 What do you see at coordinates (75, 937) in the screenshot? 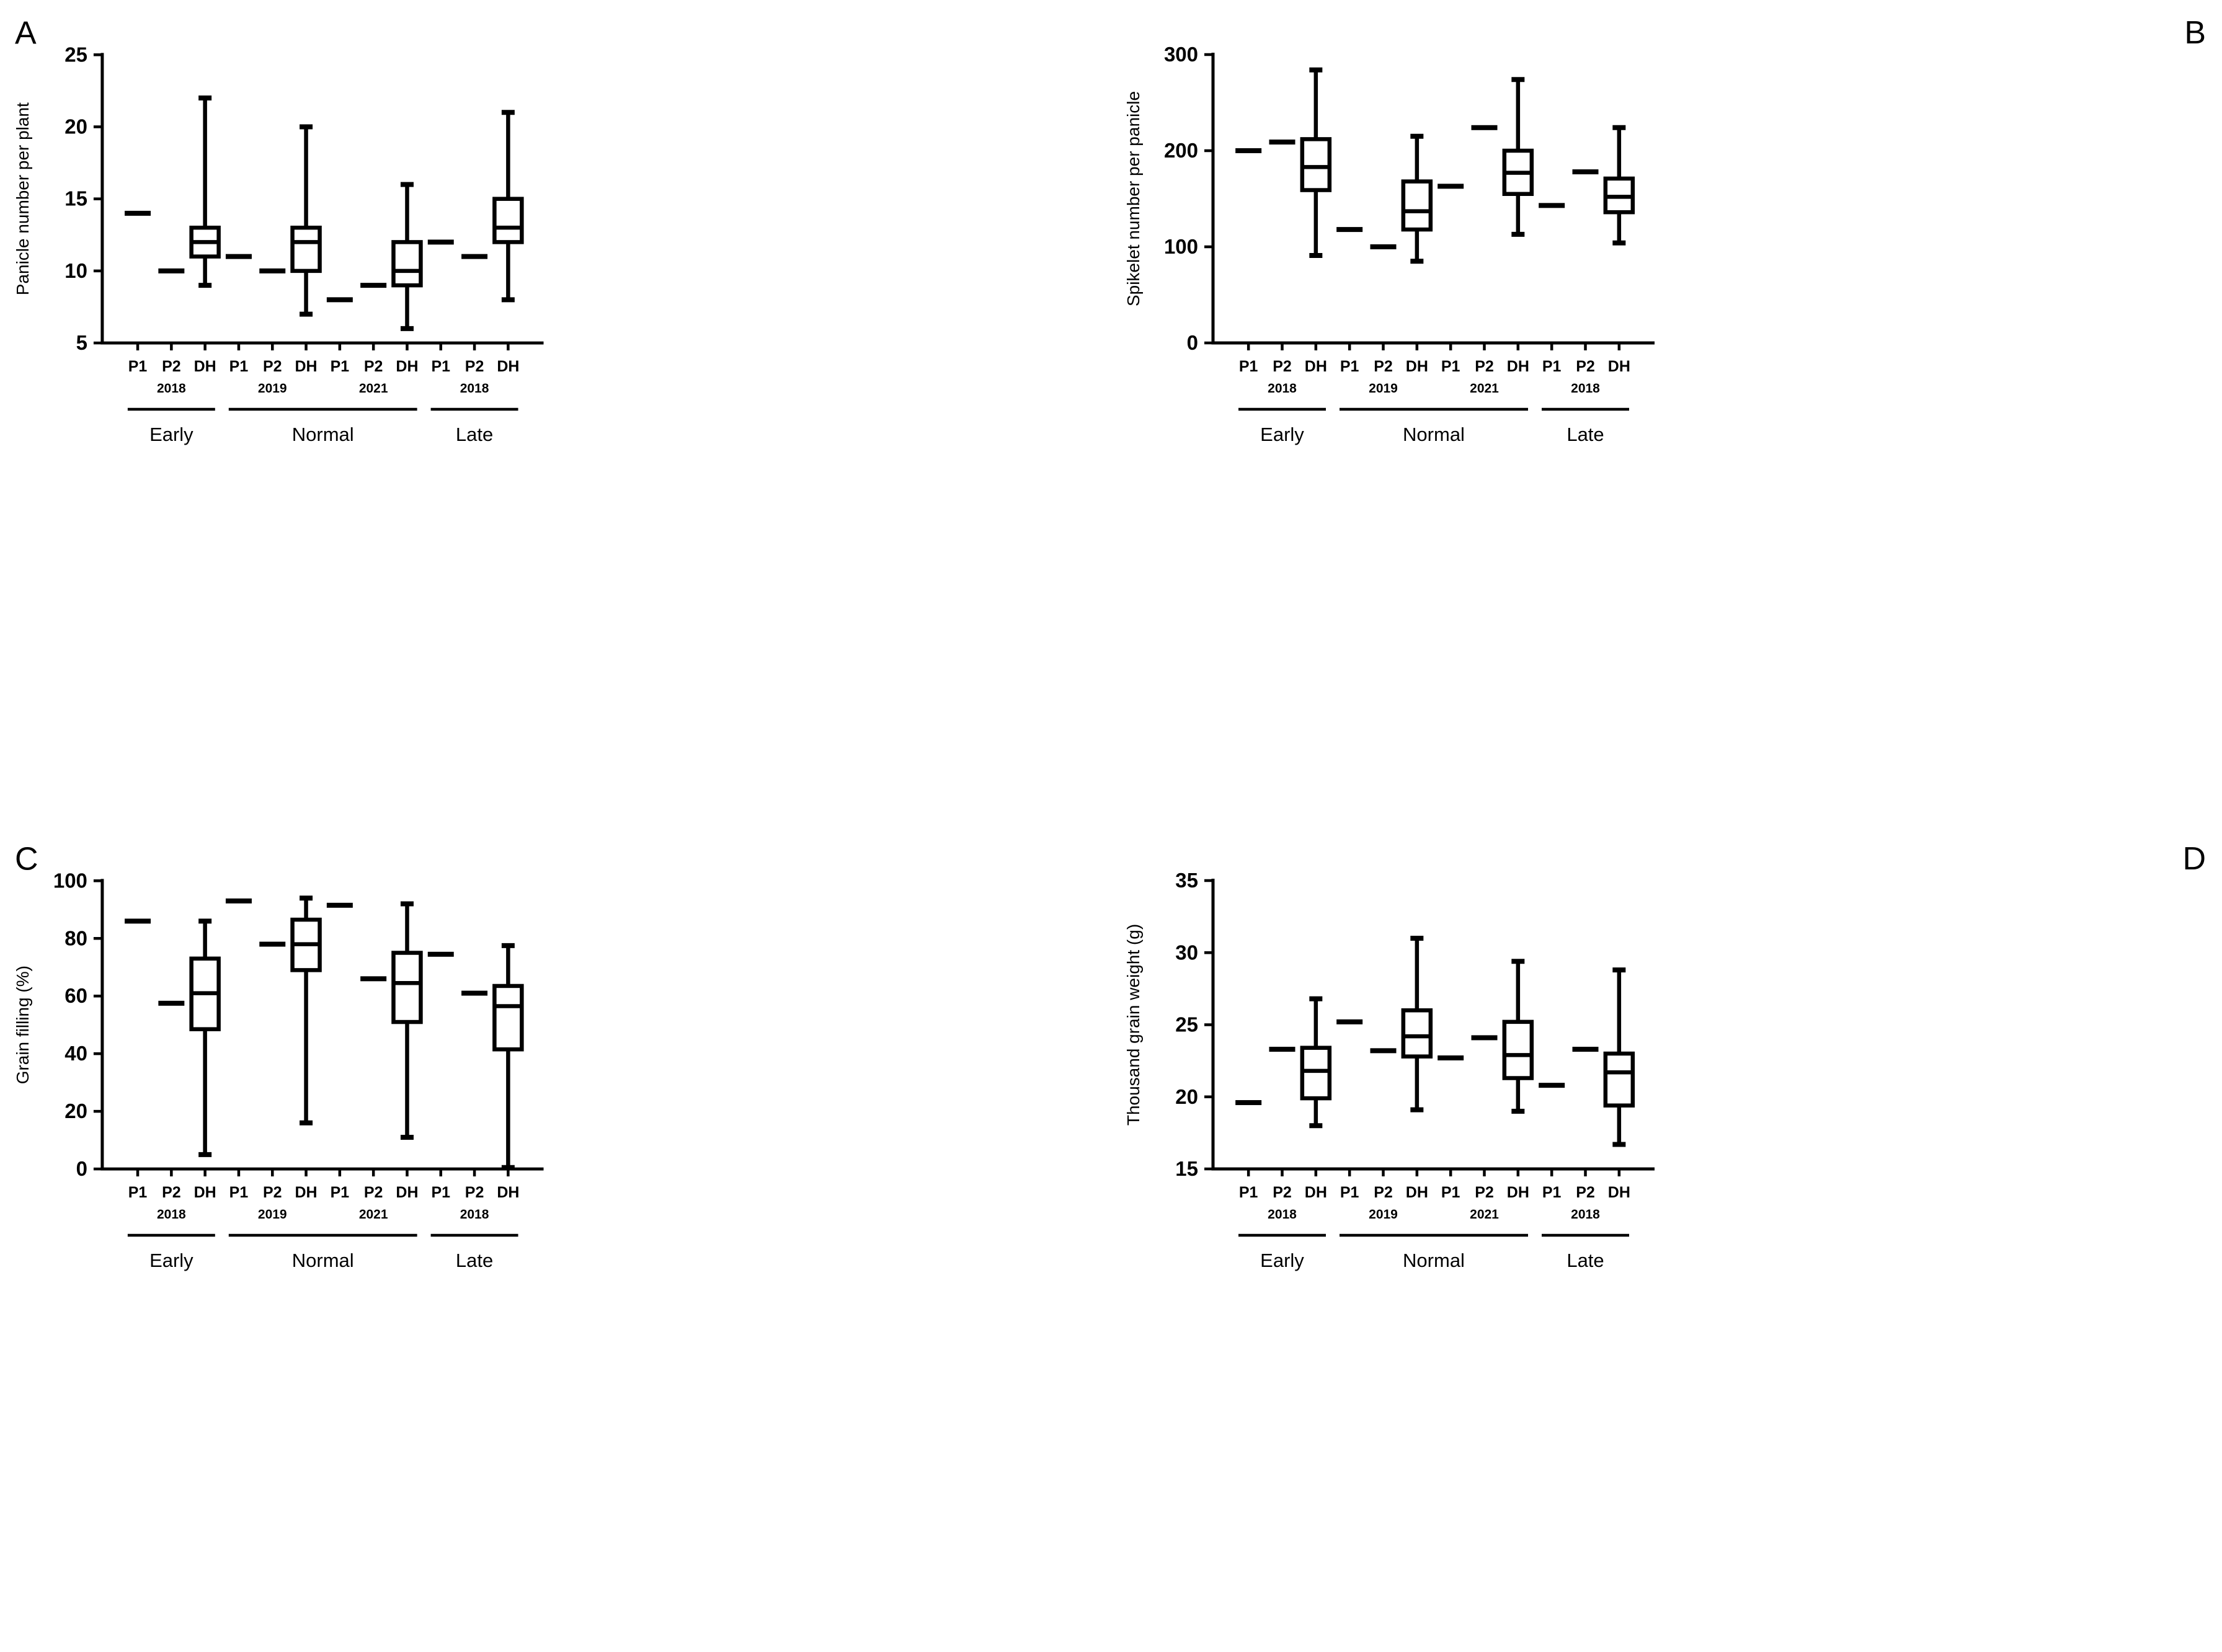
I see `y-tick-label: 80` at bounding box center [75, 937].